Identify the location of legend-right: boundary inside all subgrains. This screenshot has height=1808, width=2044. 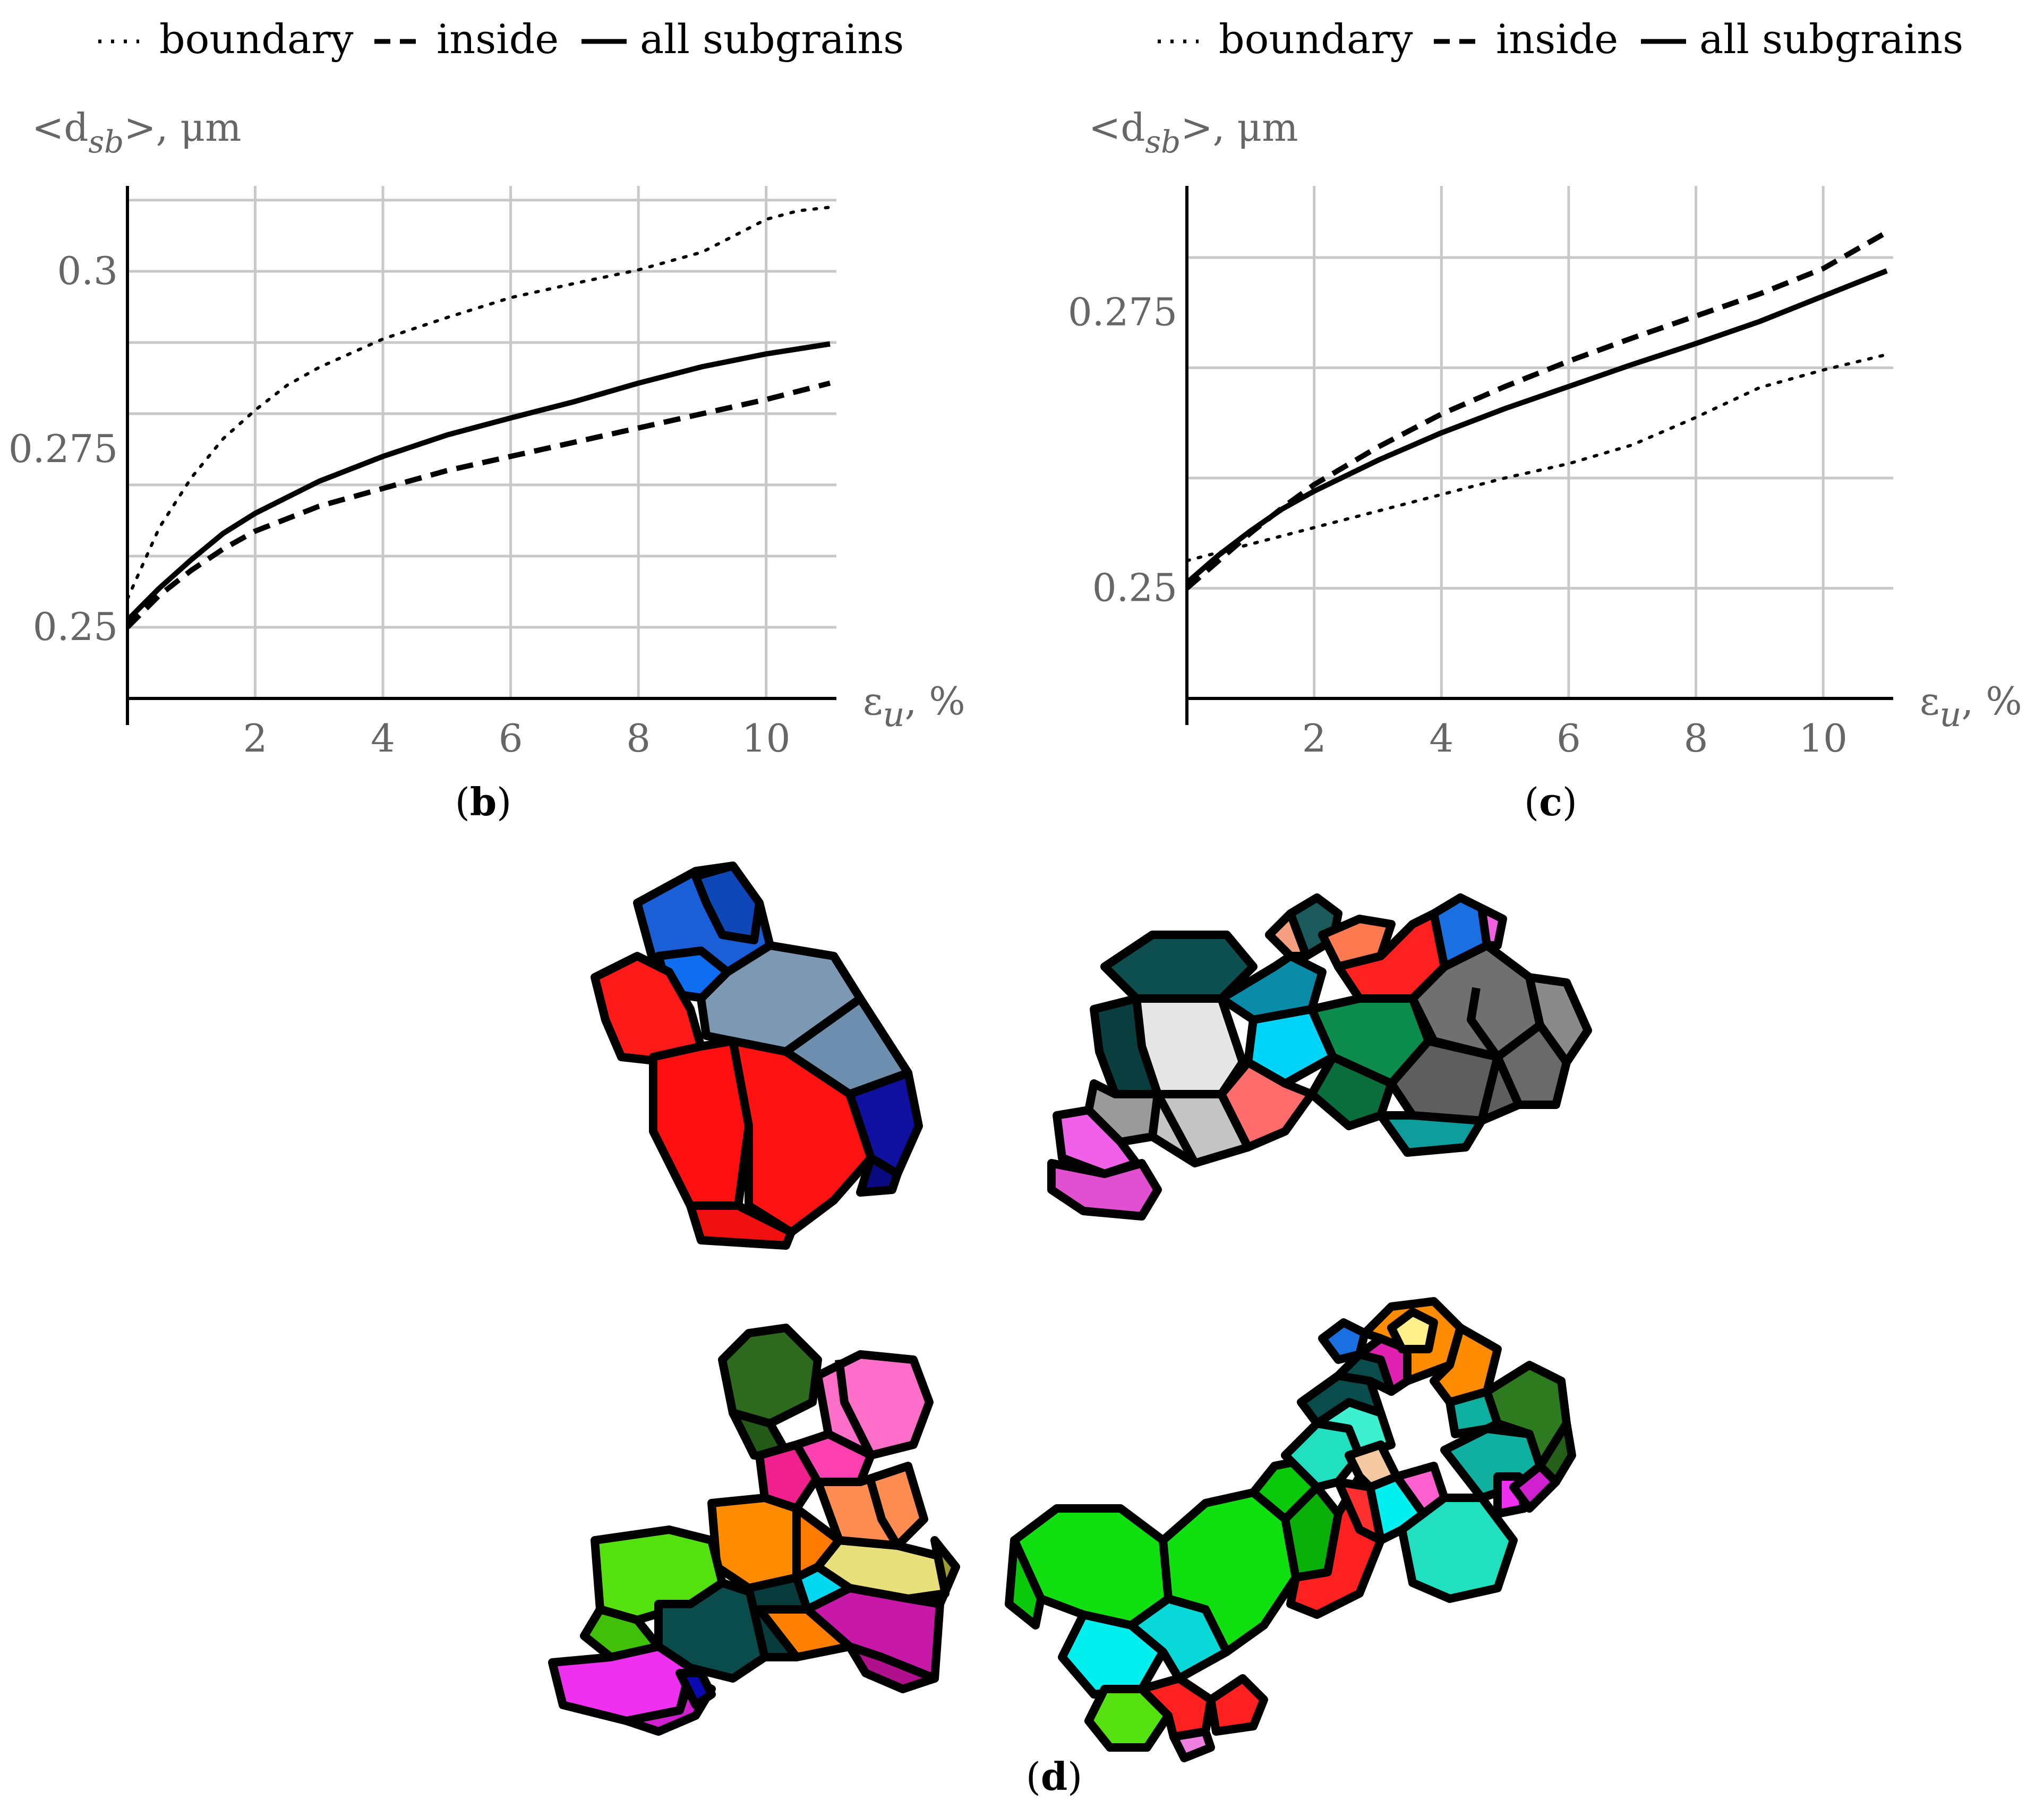
(1561, 39).